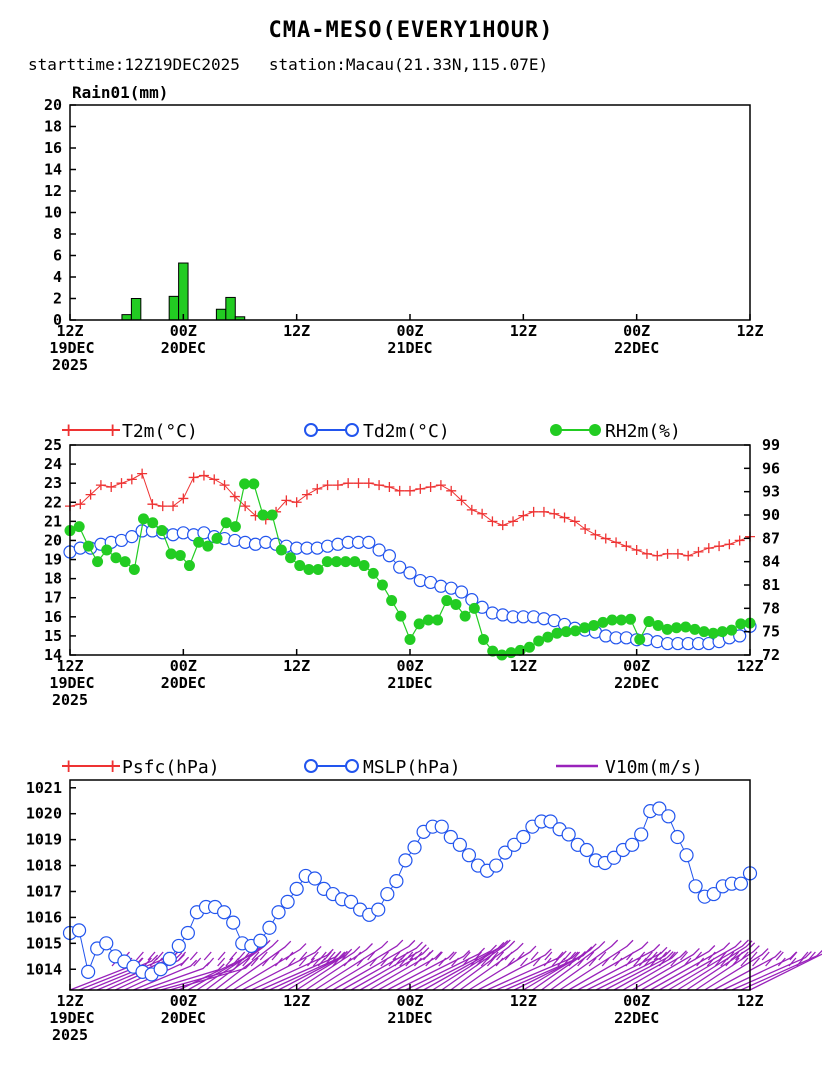 The width and height of the screenshot is (822, 1065). I want to click on temp-x-tick-label: 21DEC, so click(409, 683).